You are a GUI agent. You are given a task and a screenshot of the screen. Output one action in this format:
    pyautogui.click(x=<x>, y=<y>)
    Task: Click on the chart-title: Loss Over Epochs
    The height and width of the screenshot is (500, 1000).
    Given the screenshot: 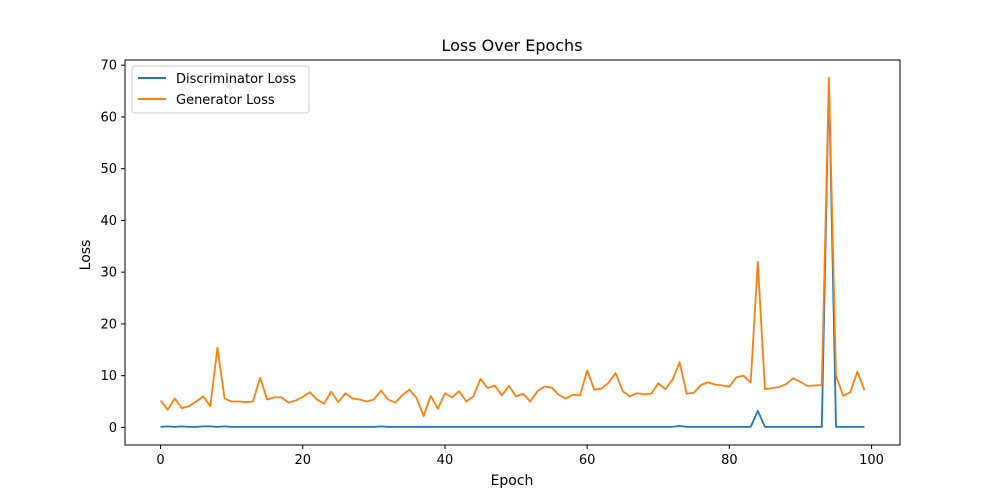 What is the action you would take?
    pyautogui.click(x=511, y=45)
    